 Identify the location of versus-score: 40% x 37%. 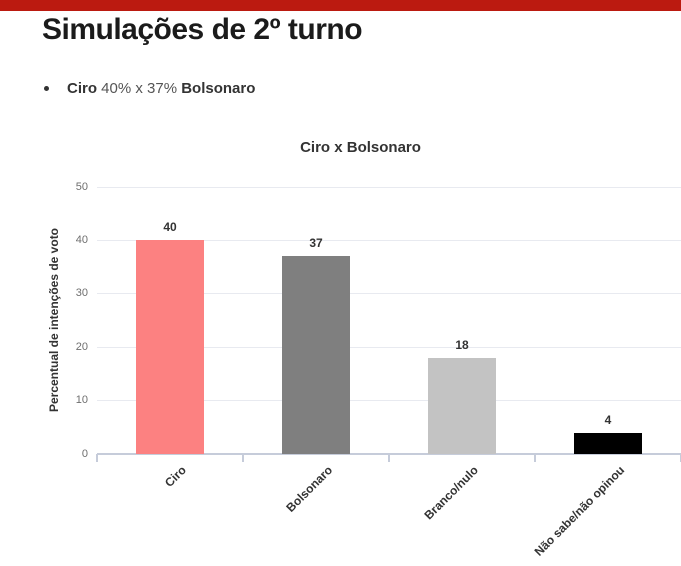
(139, 88).